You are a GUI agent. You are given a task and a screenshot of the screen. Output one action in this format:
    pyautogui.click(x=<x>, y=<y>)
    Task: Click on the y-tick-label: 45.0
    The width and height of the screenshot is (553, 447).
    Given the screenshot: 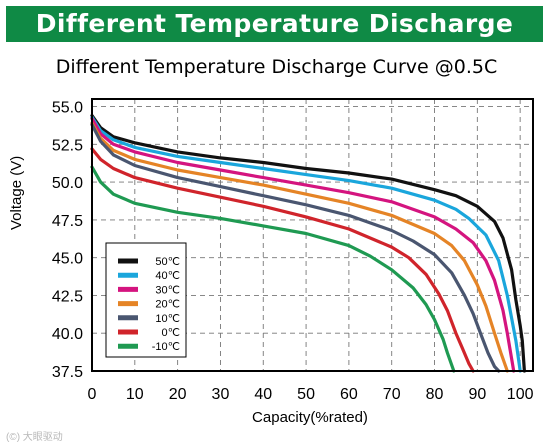 What is the action you would take?
    pyautogui.click(x=67, y=259)
    